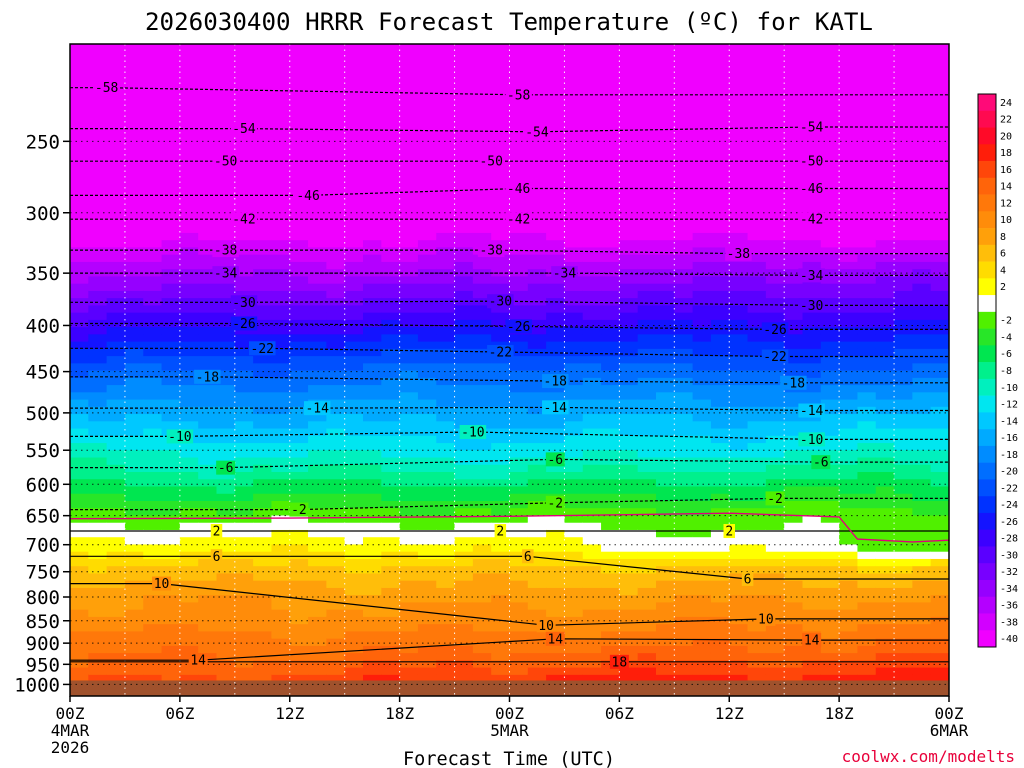 The image size is (1024, 768). What do you see at coordinates (987, 370) in the screenshot?
I see `legend-frame` at bounding box center [987, 370].